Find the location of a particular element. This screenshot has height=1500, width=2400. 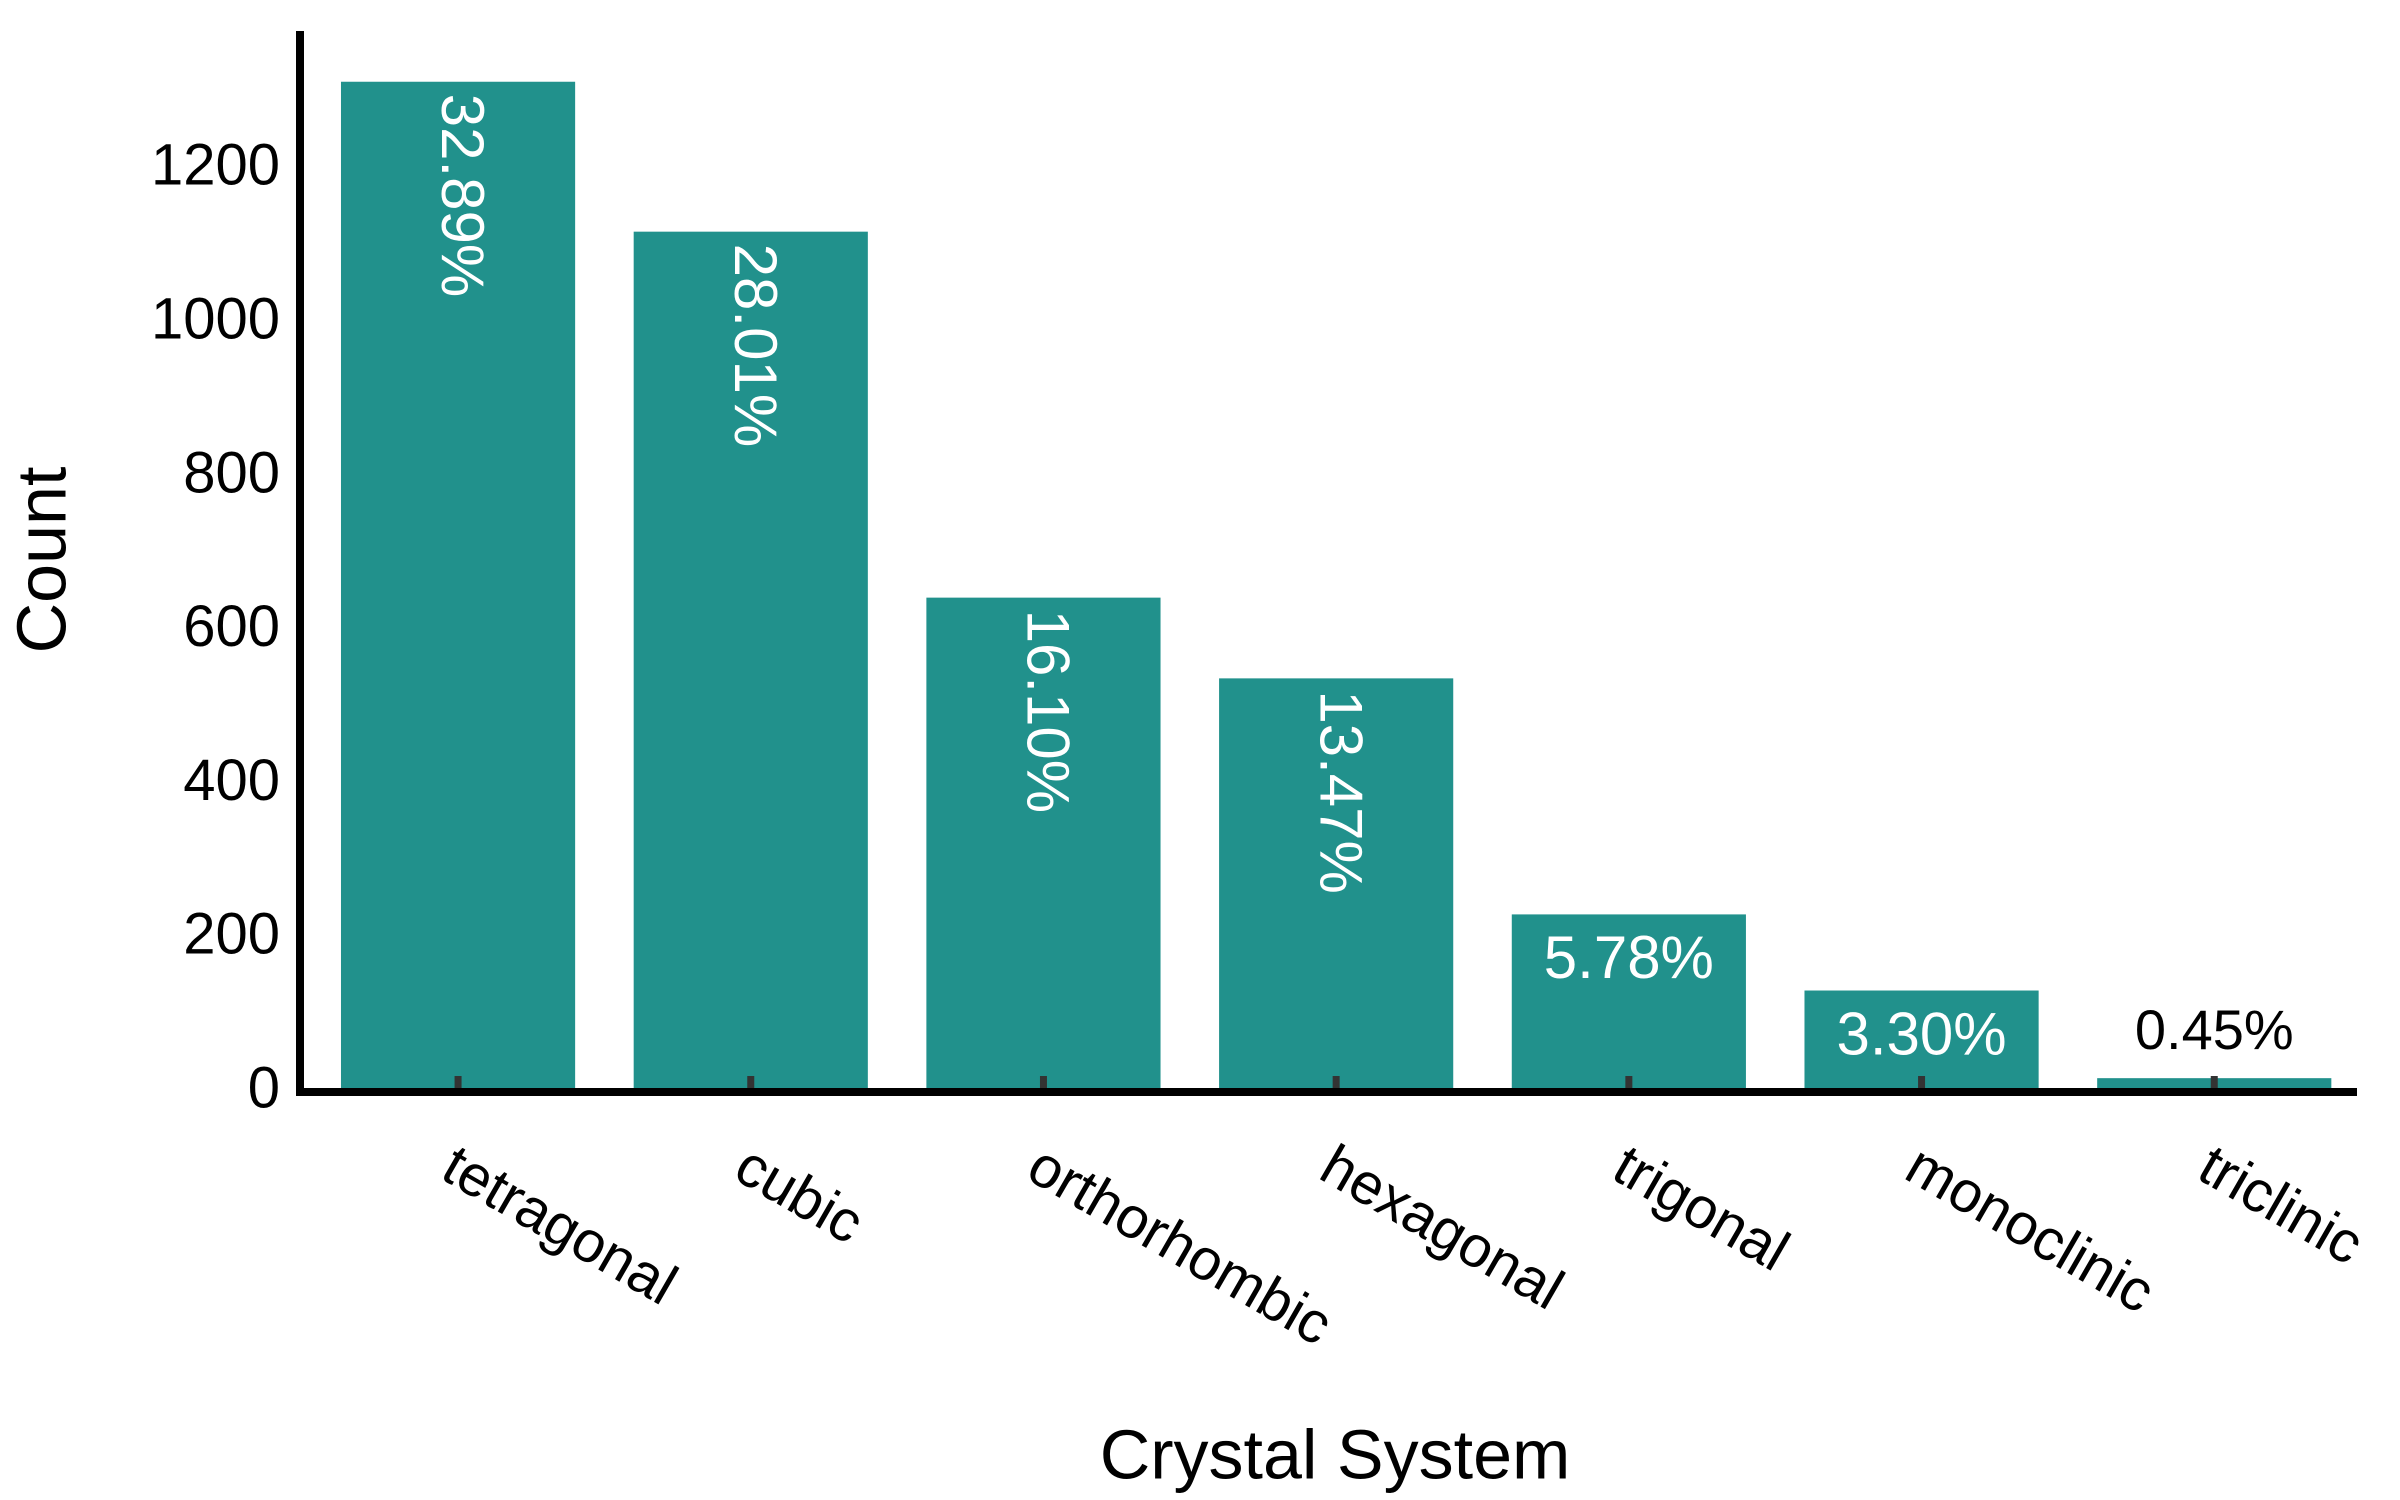

y-tick-label: 1200 is located at coordinates (215, 165).